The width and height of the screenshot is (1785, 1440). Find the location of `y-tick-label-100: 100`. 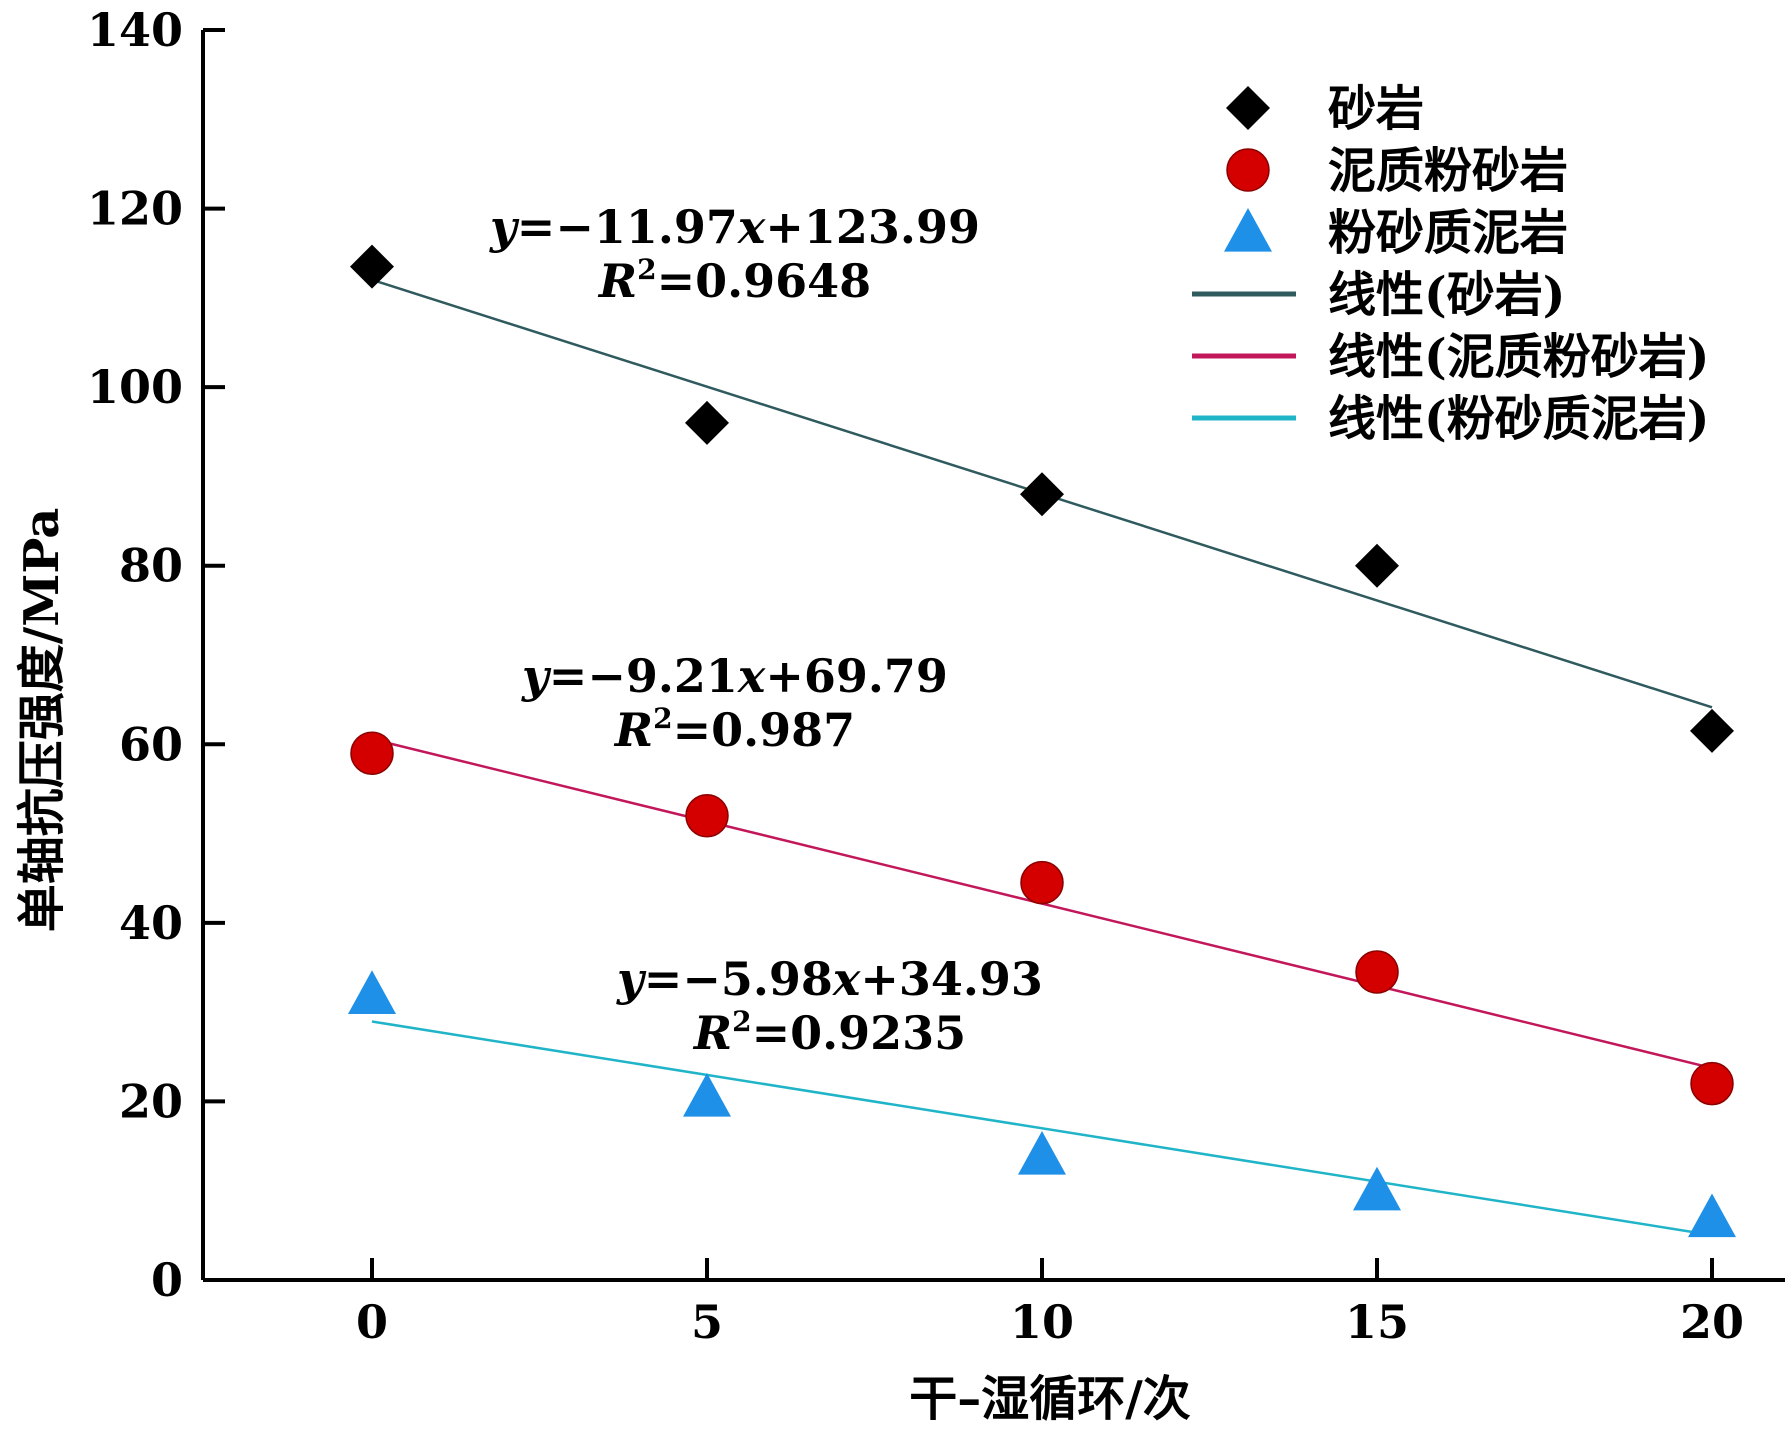

y-tick-label-100: 100 is located at coordinates (135, 387).